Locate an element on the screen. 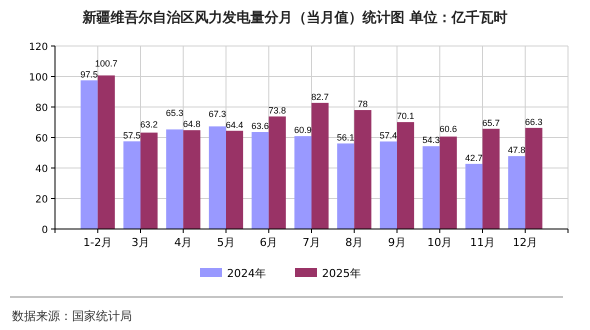  data-label: 63.2 is located at coordinates (149, 124).